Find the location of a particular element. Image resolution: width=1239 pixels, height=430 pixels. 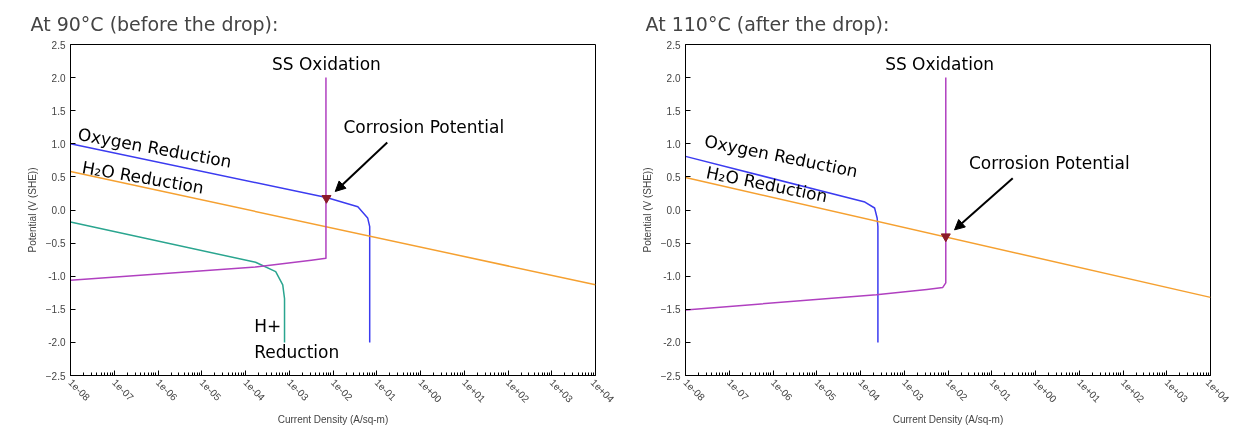

annotation: H+ Reduction is located at coordinates (297, 339).